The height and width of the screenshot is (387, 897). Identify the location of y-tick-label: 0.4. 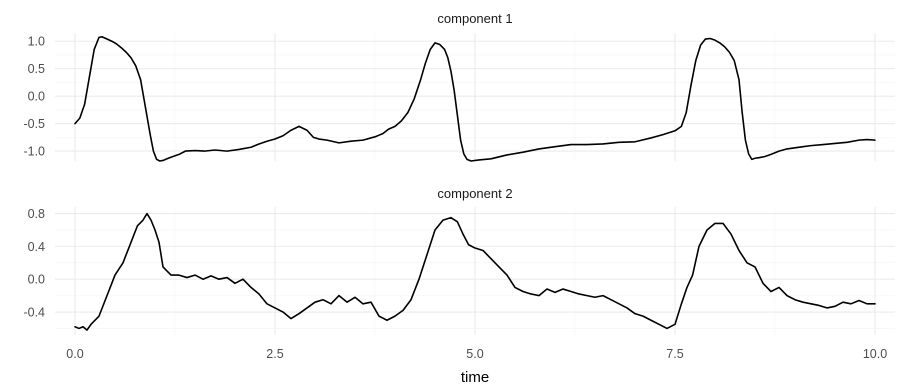
(36, 247).